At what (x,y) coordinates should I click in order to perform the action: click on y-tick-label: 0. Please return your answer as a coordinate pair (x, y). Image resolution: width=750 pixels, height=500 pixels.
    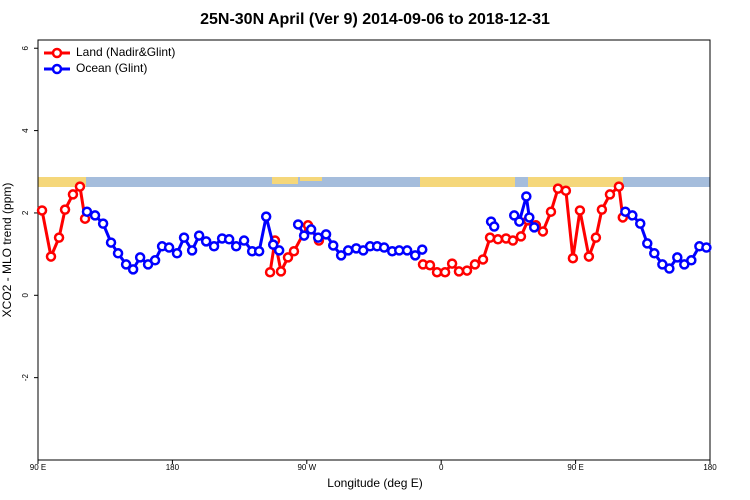
    Looking at the image, I should click on (25, 295).